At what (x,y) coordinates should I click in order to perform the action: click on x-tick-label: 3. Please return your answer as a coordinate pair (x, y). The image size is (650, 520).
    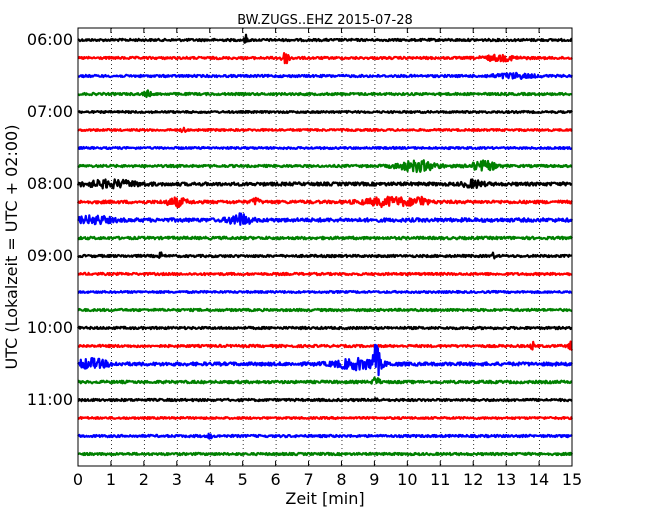
    Looking at the image, I should click on (177, 479).